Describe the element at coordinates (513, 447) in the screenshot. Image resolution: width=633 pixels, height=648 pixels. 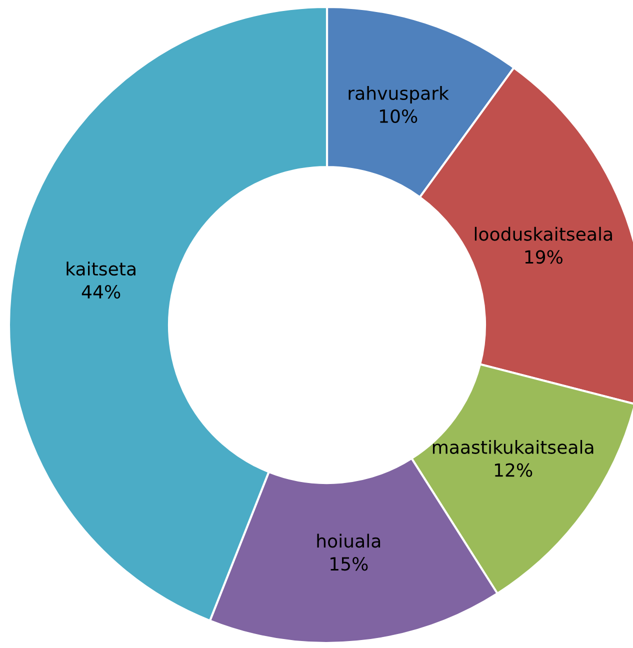
I see `slice-label: maastikukaitseala` at that location.